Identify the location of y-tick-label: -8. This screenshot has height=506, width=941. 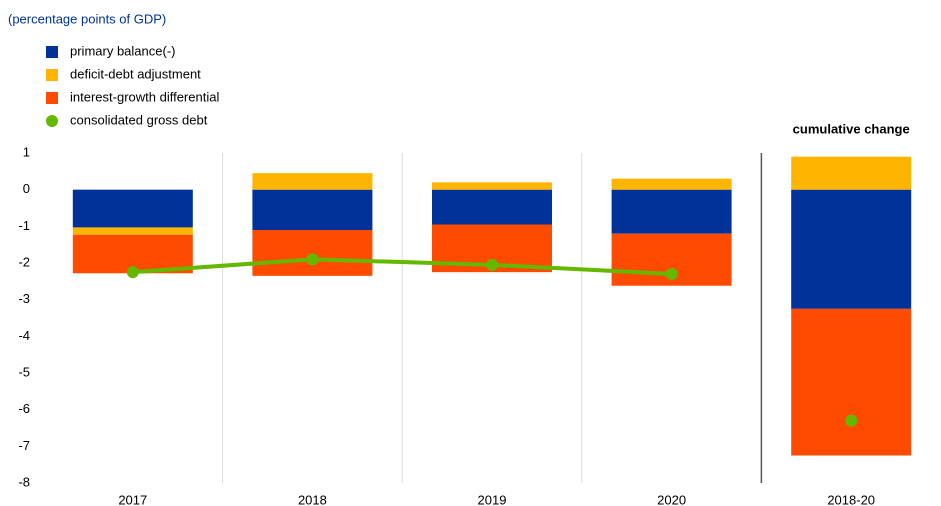
(24, 481).